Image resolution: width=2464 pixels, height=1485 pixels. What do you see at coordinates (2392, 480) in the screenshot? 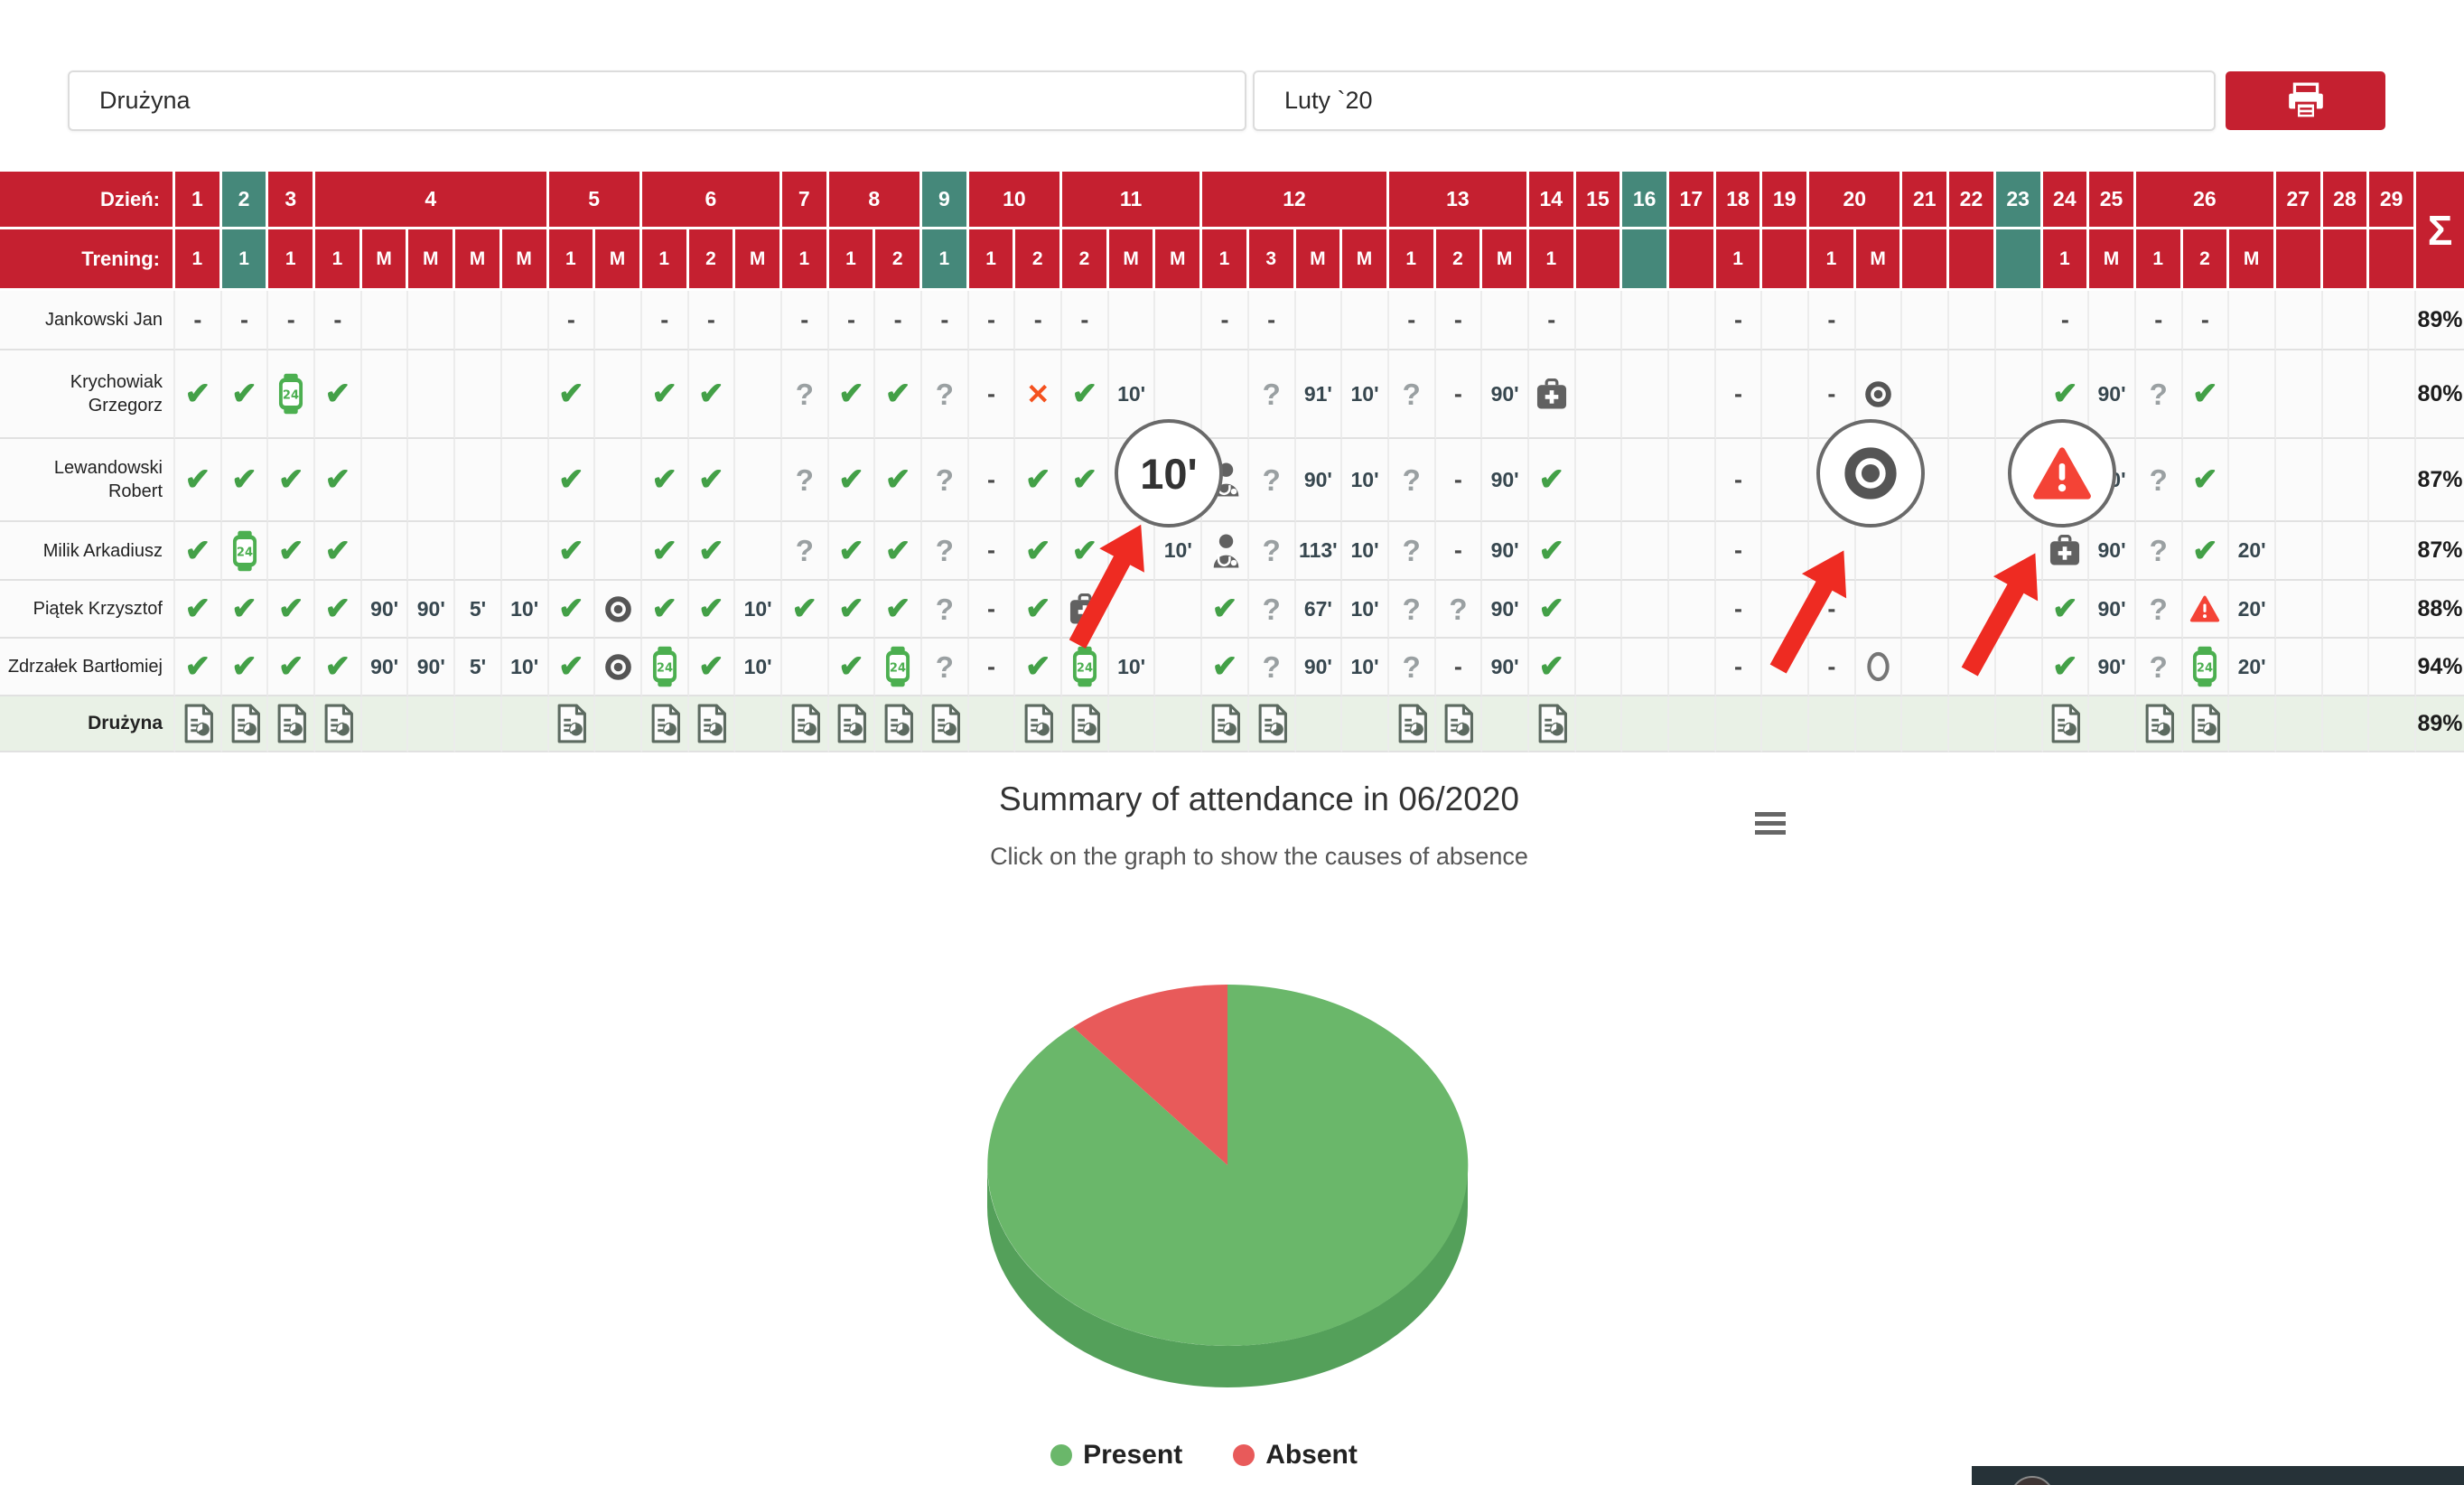
I see `attendance-cell-r3-c48` at bounding box center [2392, 480].